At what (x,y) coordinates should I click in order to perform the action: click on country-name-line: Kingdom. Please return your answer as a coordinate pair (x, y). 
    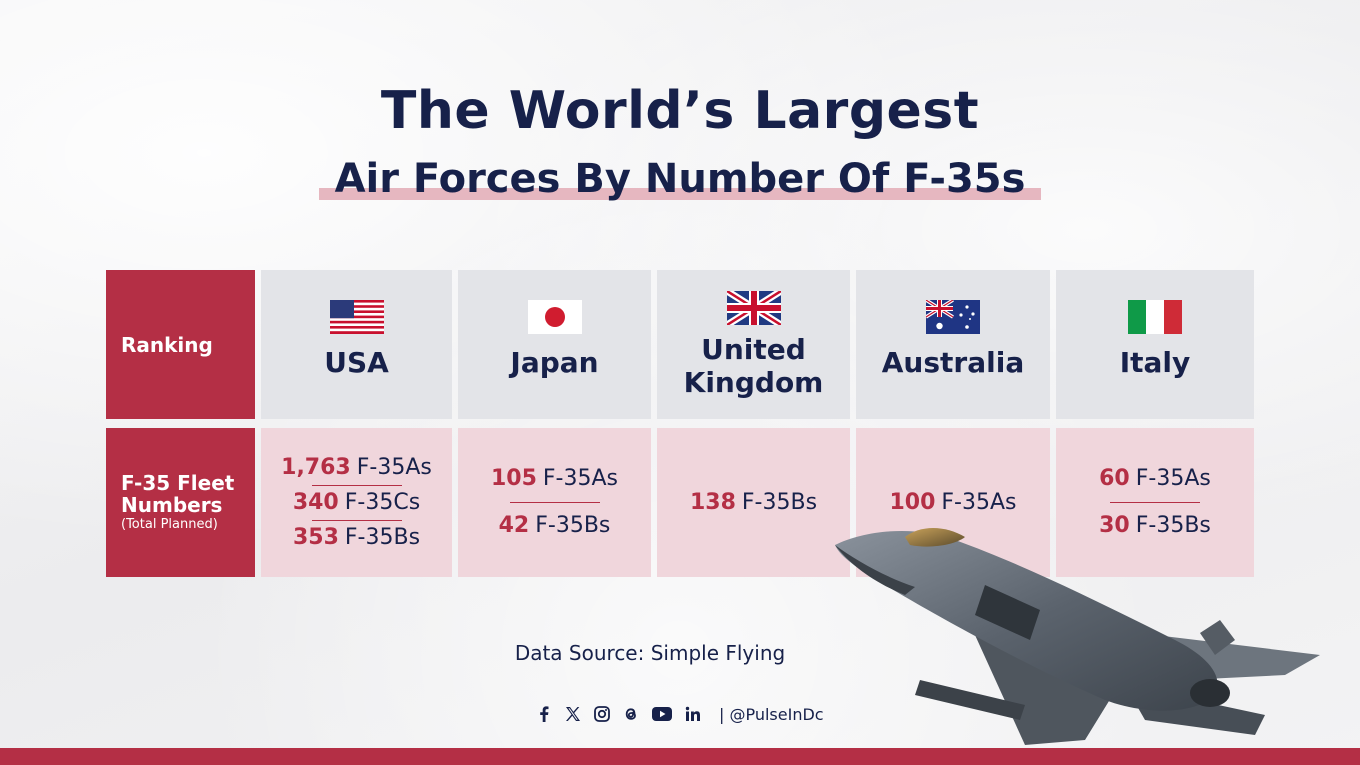
    Looking at the image, I should click on (753, 382).